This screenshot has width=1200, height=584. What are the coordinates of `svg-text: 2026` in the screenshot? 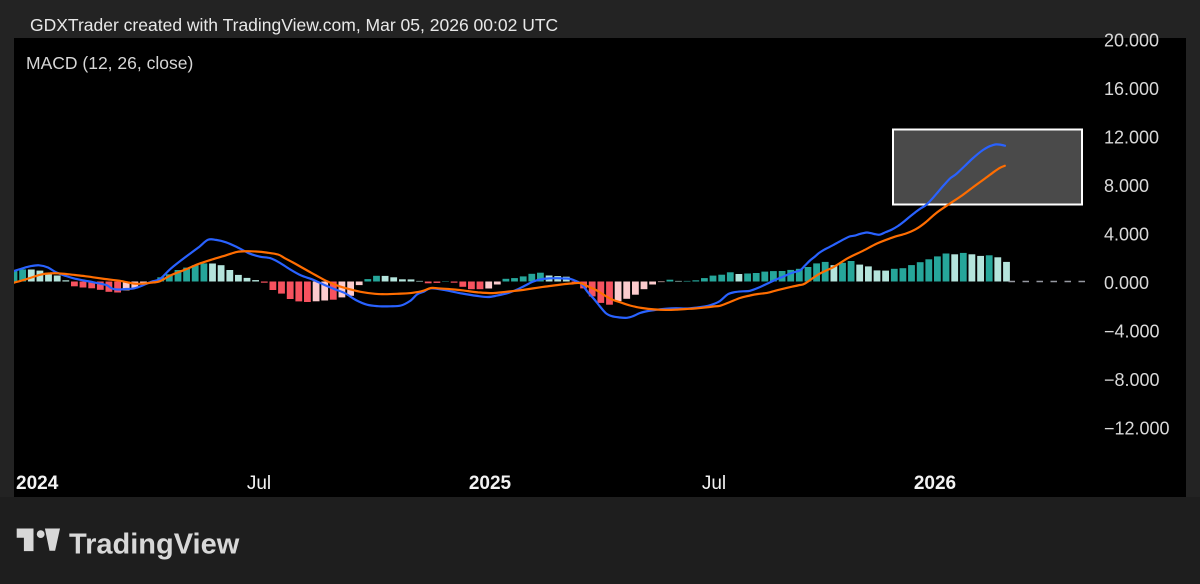 It's located at (935, 483).